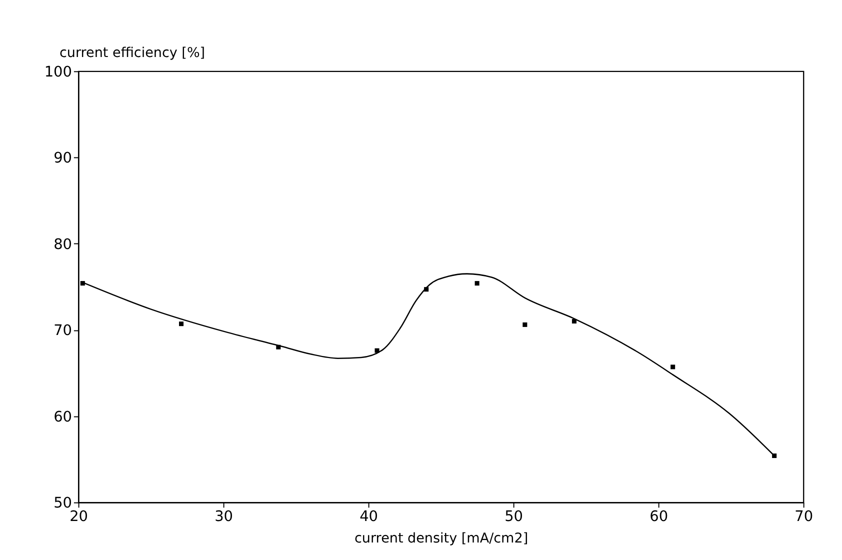 The height and width of the screenshot is (560, 842). I want to click on y-tick-label: 100, so click(58, 72).